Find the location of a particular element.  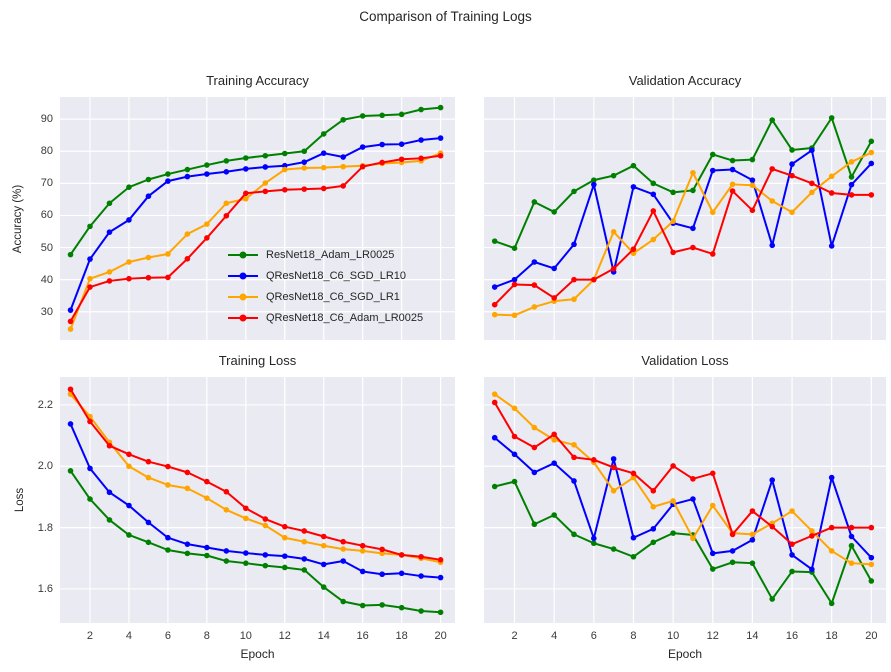

y-tick-label: 60 is located at coordinates (46, 215).